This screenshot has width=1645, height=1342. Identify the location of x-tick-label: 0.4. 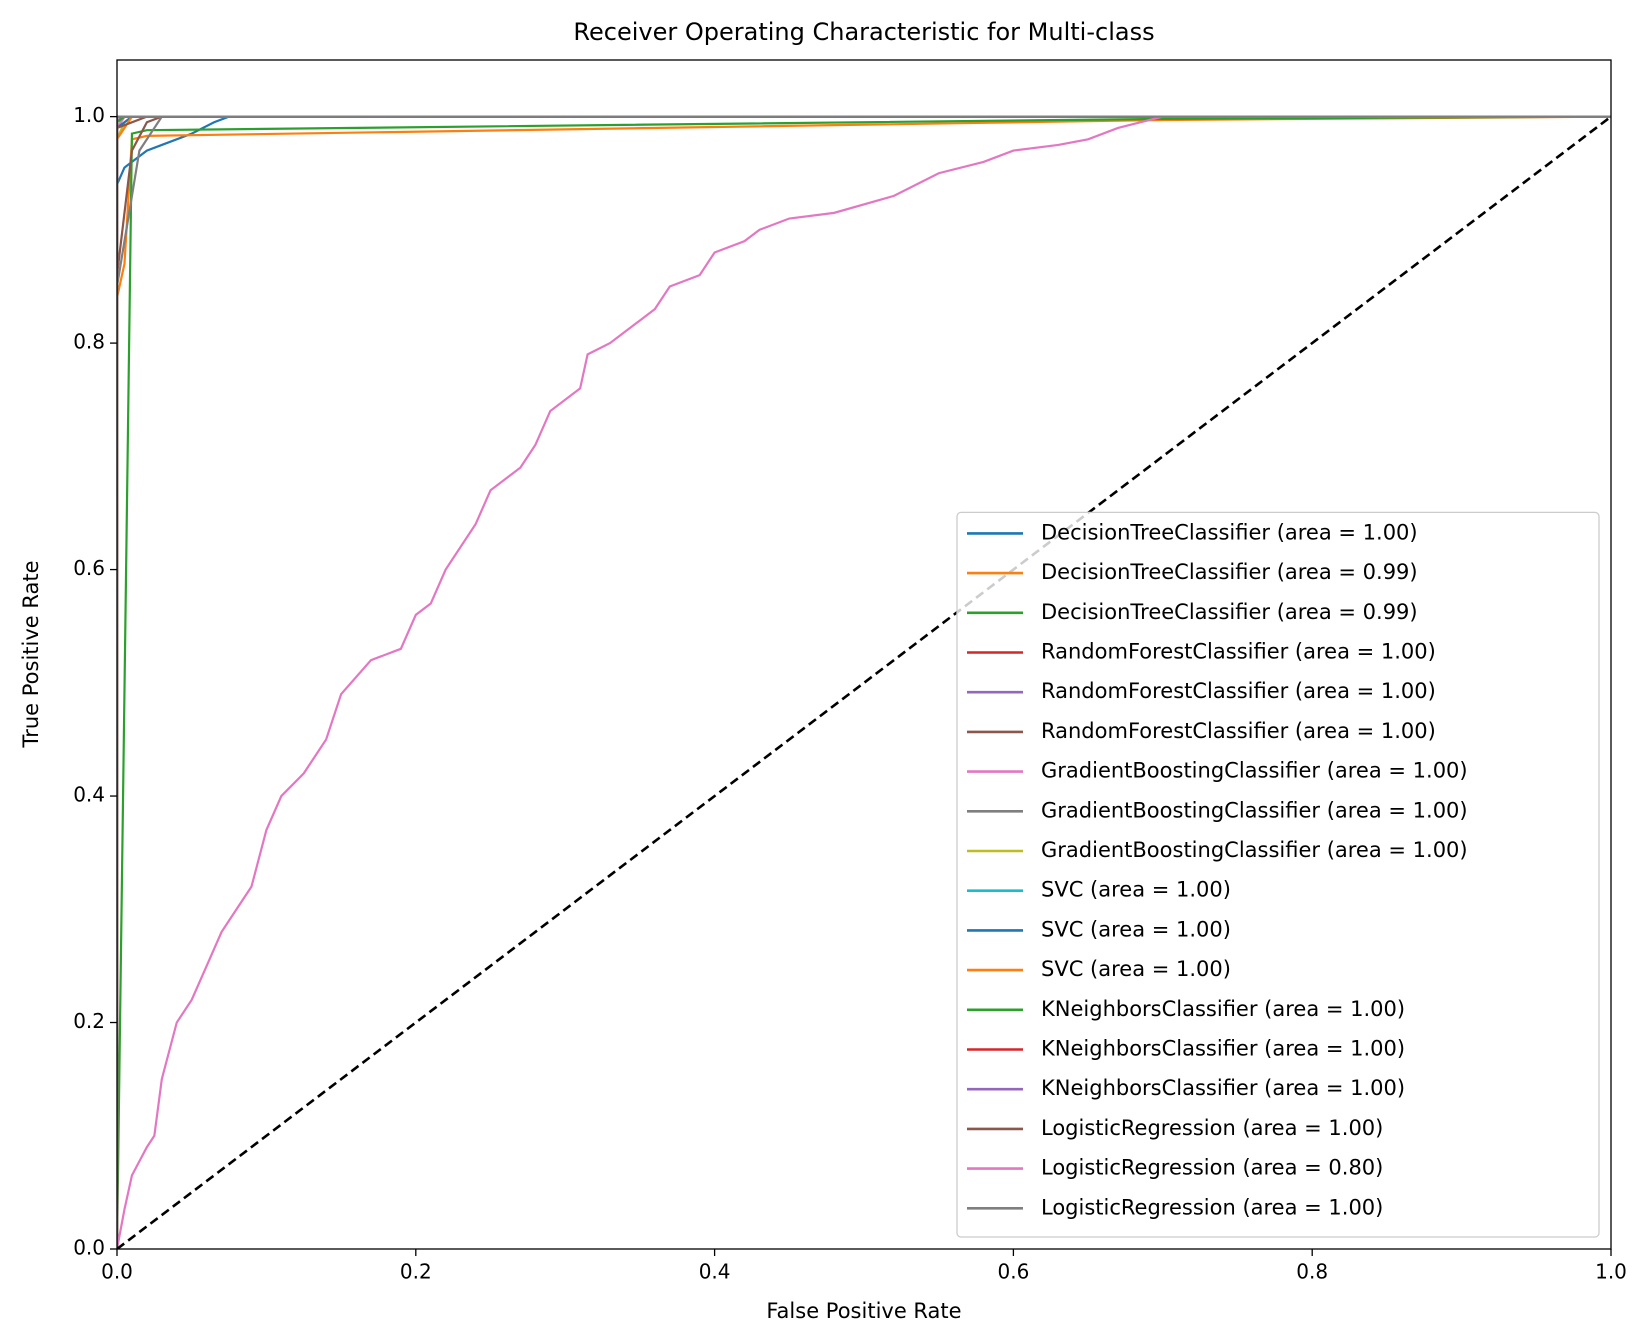
(715, 1272).